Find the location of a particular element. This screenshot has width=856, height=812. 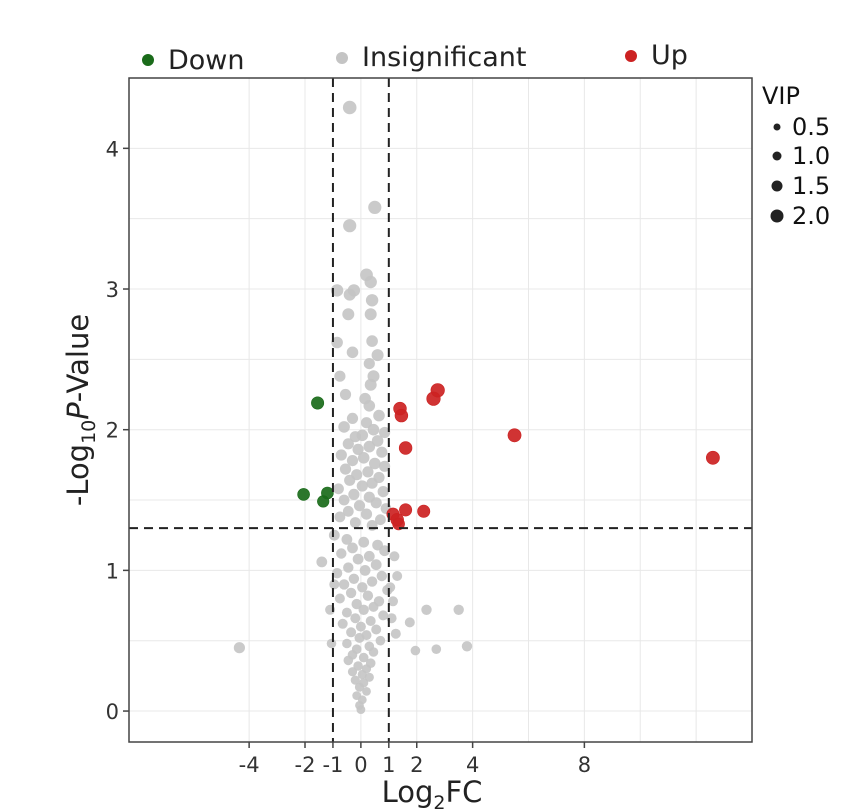

x-tick-label: -2 is located at coordinates (305, 765).